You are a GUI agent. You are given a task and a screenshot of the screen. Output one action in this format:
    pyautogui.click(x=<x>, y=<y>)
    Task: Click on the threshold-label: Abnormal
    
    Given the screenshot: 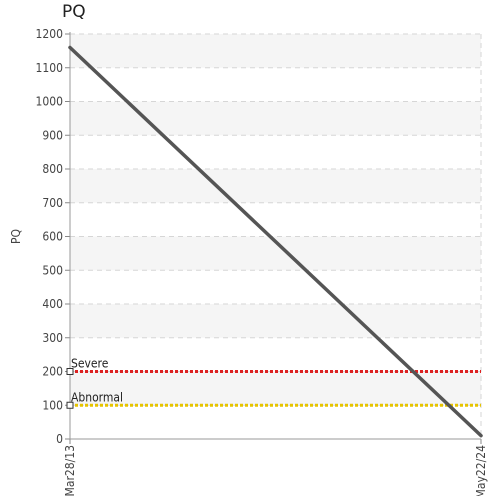 What is the action you would take?
    pyautogui.click(x=97, y=397)
    